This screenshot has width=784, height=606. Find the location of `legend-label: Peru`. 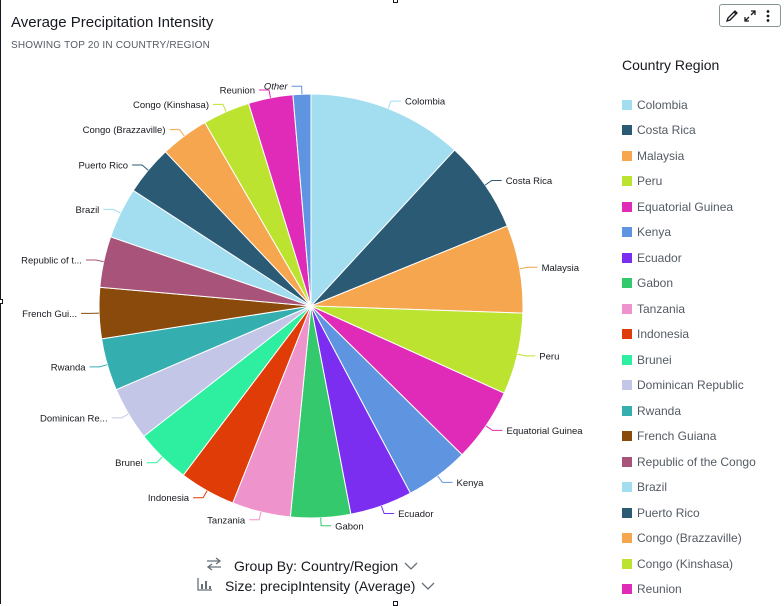

legend-label: Peru is located at coordinates (649, 181).